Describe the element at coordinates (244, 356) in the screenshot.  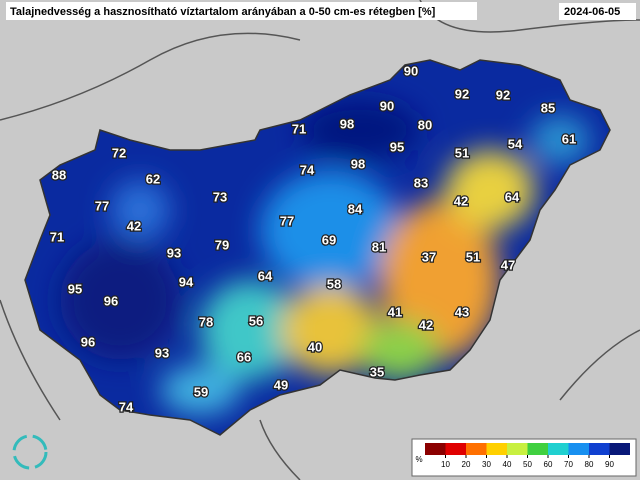
I see `station-value: 66` at that location.